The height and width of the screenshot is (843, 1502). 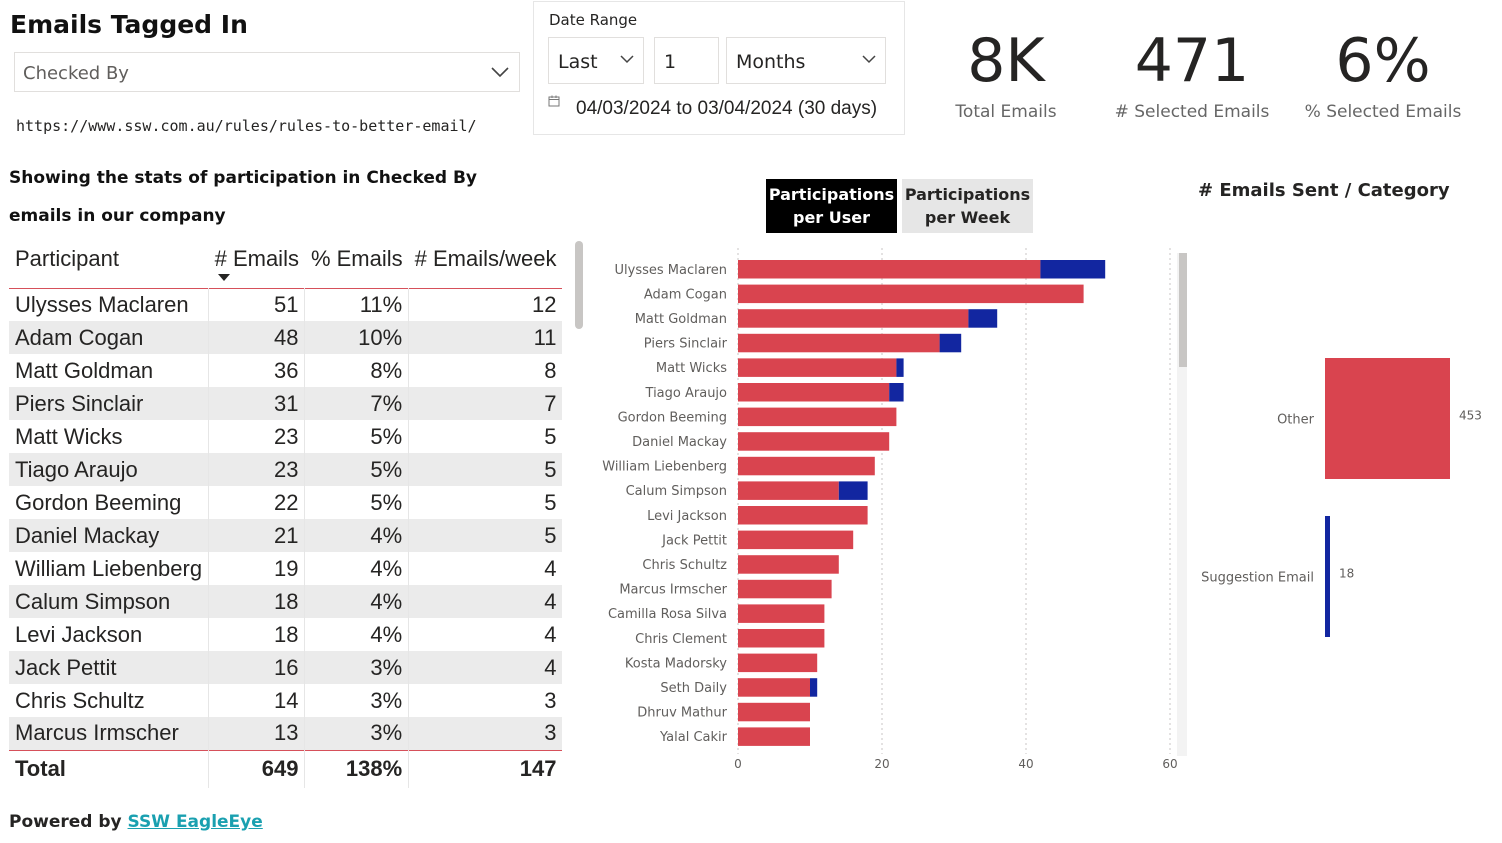 I want to click on kpi-selected-emails: 471 # Selected Emails, so click(x=1192, y=75).